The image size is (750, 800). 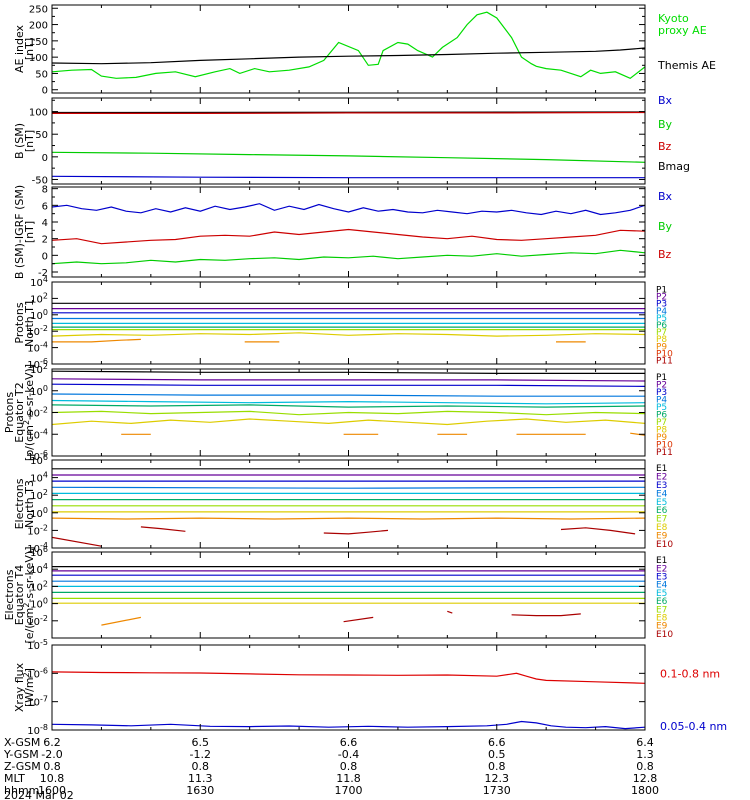 What do you see at coordinates (19, 232) in the screenshot?
I see `y-axis-label: B (SM)-IGRF (SM)` at bounding box center [19, 232].